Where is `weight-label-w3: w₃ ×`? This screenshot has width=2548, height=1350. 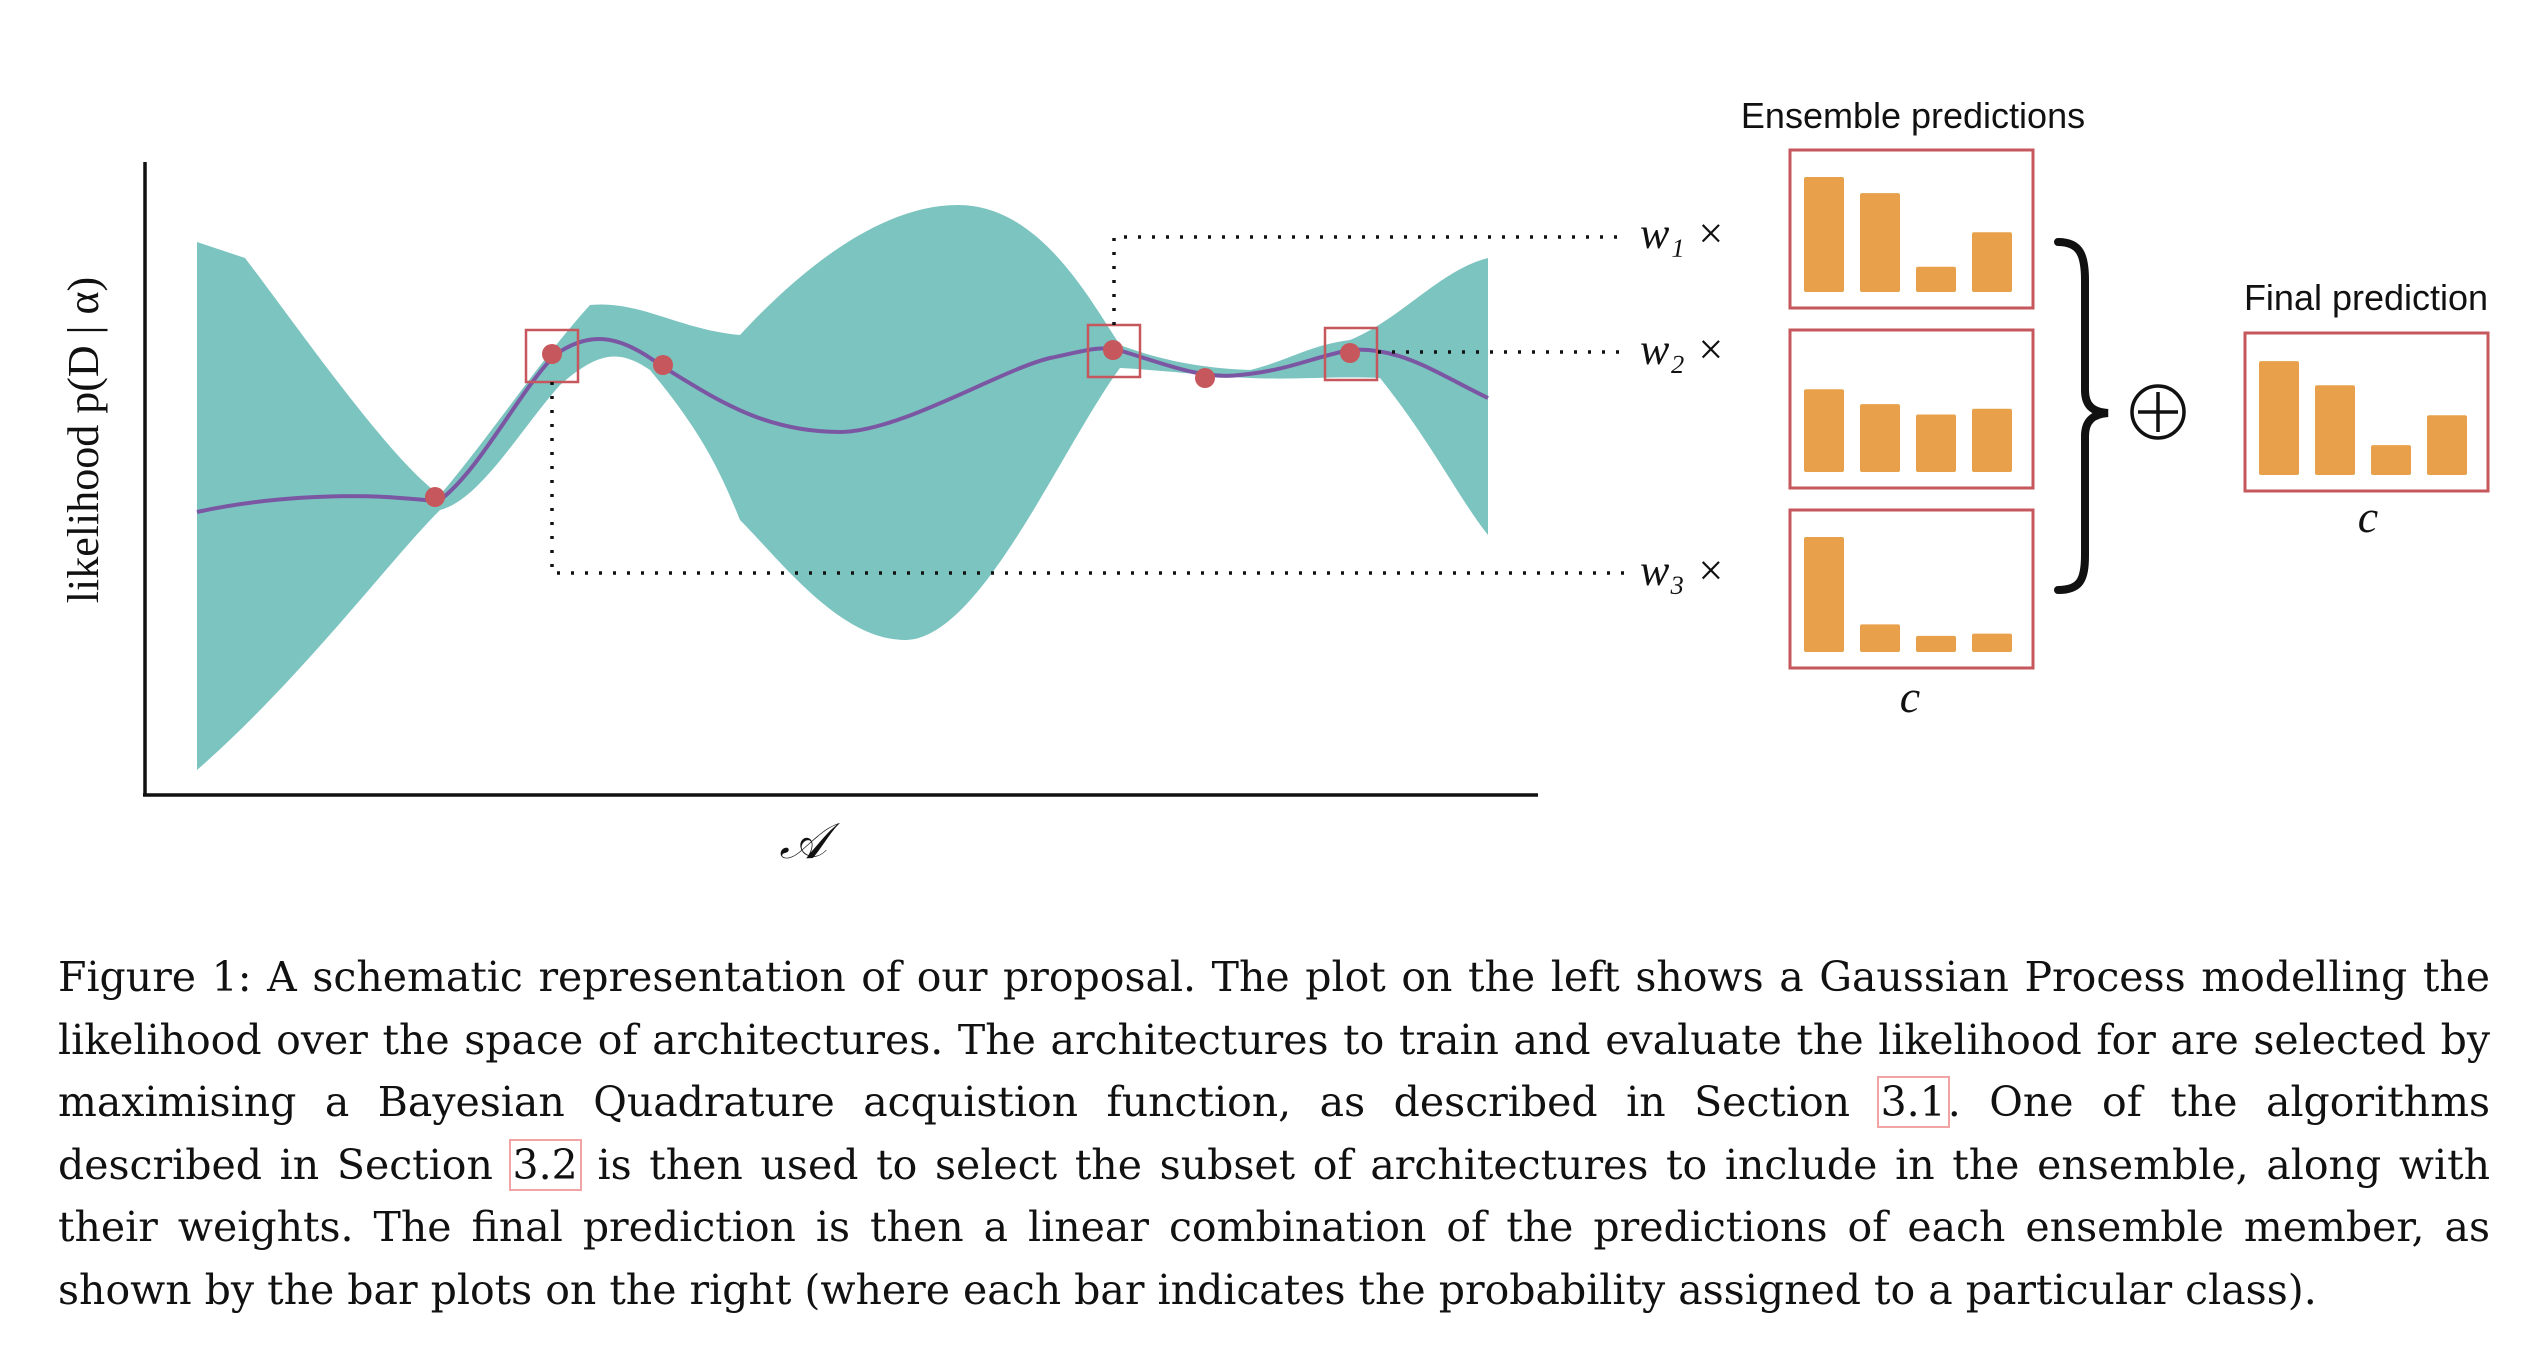 weight-label-w3: w₃ × is located at coordinates (1682, 570).